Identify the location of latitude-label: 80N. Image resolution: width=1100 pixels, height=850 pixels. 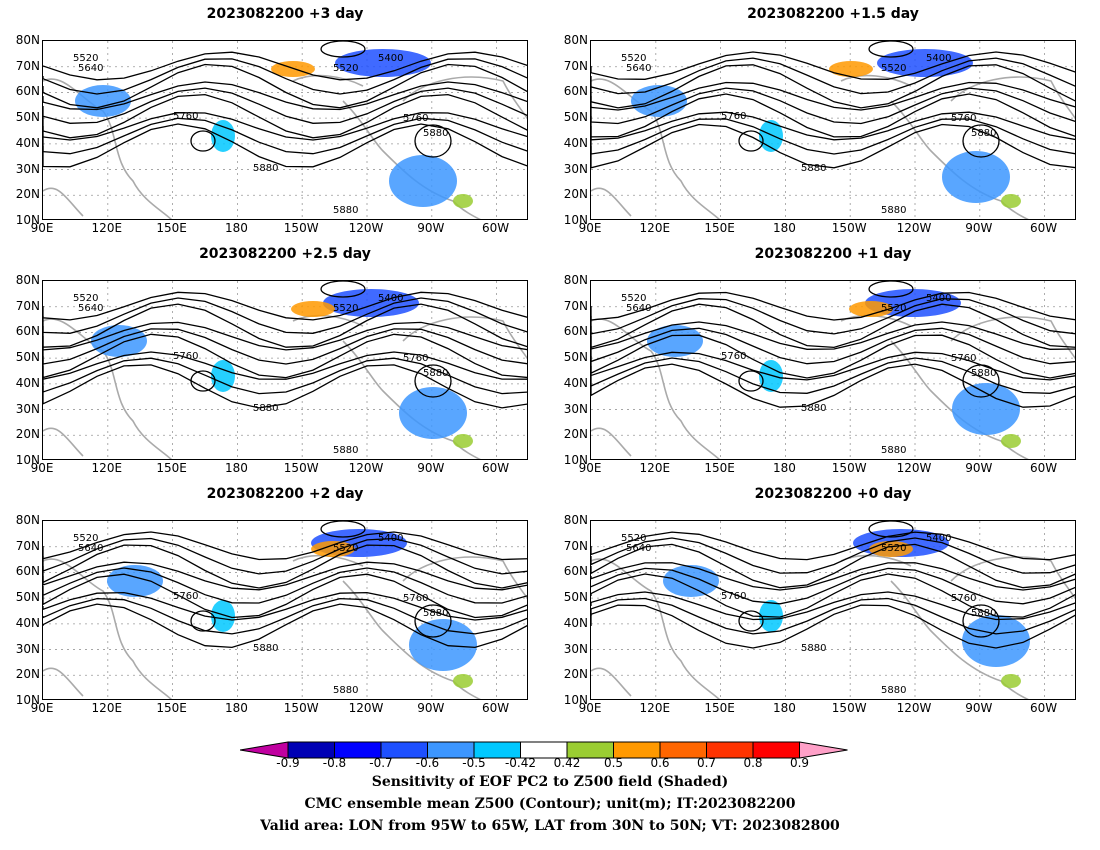
(575, 40).